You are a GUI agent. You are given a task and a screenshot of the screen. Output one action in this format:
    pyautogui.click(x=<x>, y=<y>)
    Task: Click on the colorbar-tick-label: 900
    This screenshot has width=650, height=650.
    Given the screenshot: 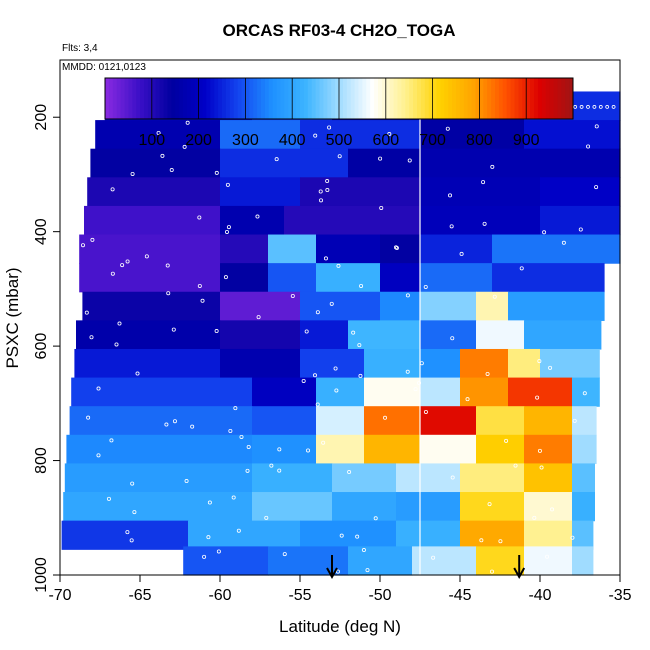 What is the action you would take?
    pyautogui.click(x=526, y=140)
    